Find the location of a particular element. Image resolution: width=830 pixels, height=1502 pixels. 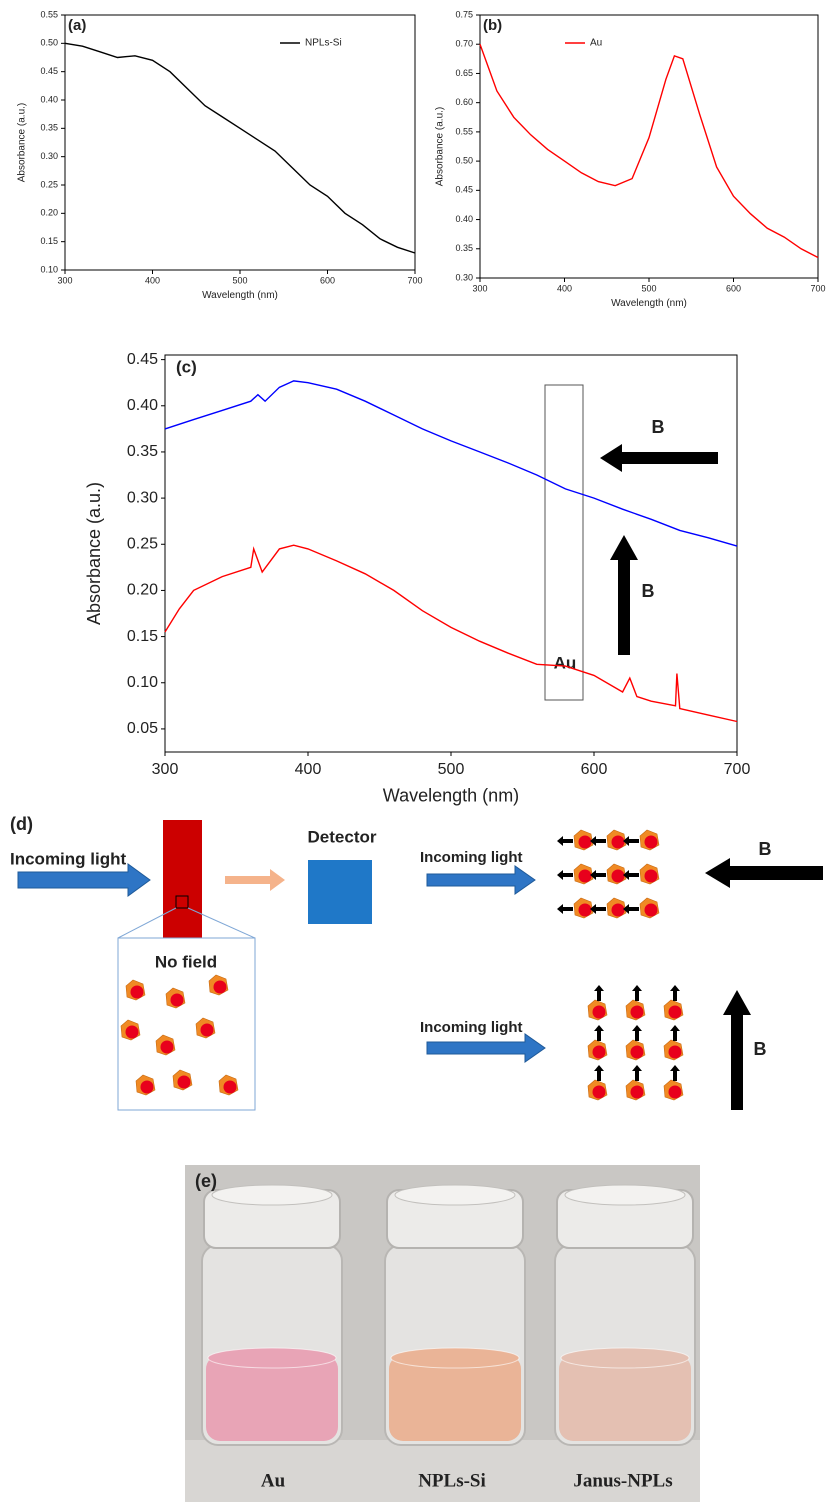

diagram-text: Detector is located at coordinates (342, 836).